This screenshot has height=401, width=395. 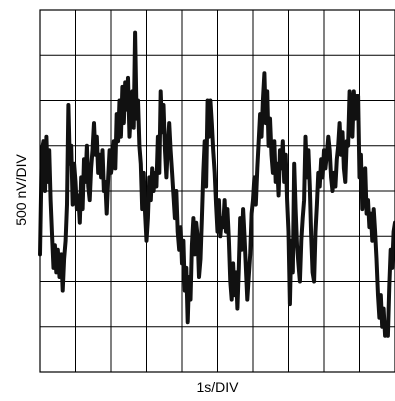 What do you see at coordinates (217, 387) in the screenshot?
I see `x-axis-label: 1s/DIV` at bounding box center [217, 387].